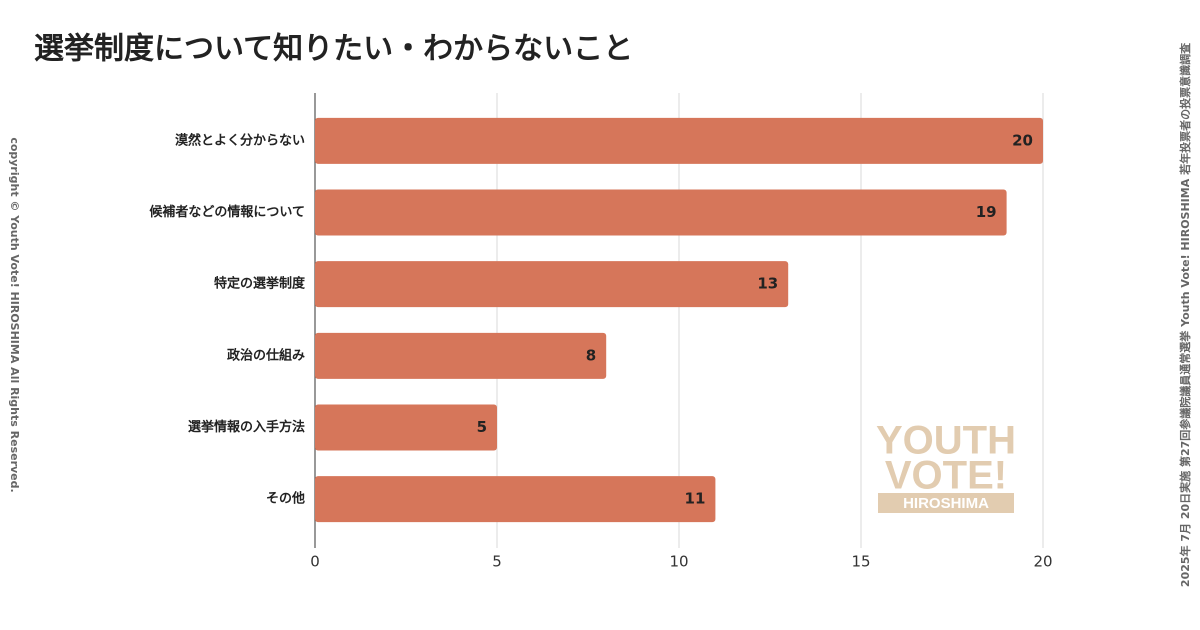 The image size is (1200, 630). I want to click on x-tick-label: 0, so click(315, 562).